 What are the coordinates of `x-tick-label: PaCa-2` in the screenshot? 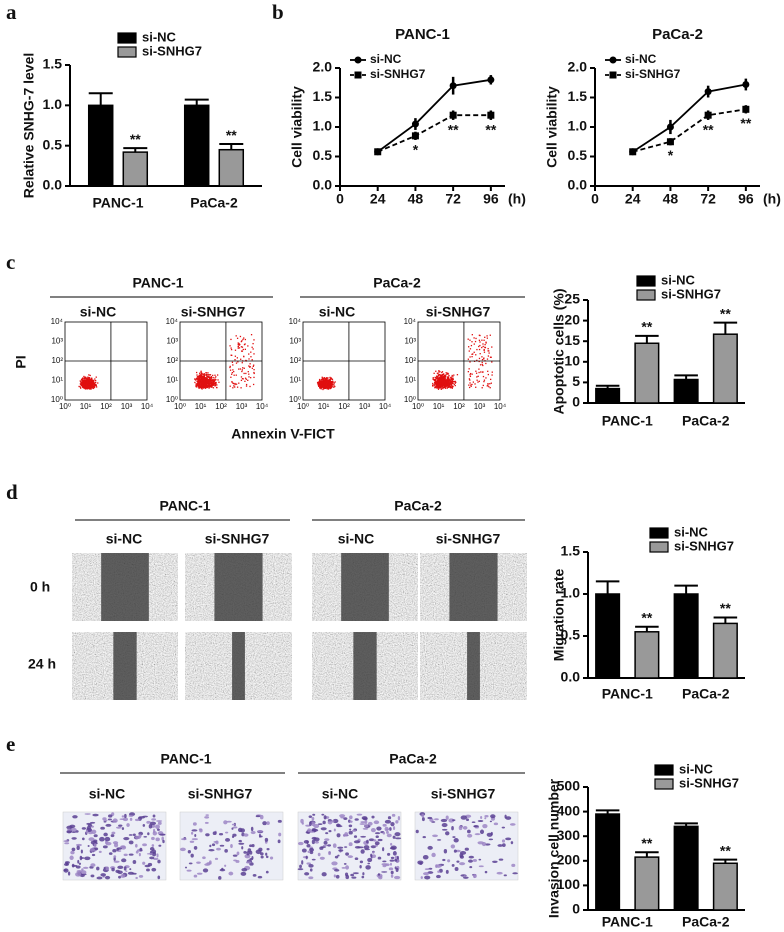 It's located at (706, 922).